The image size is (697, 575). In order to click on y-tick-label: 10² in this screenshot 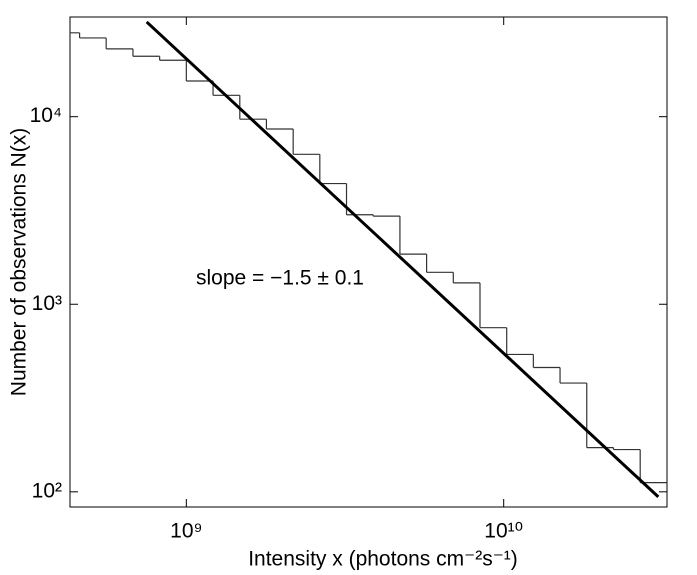, I will do `click(47, 490)`.